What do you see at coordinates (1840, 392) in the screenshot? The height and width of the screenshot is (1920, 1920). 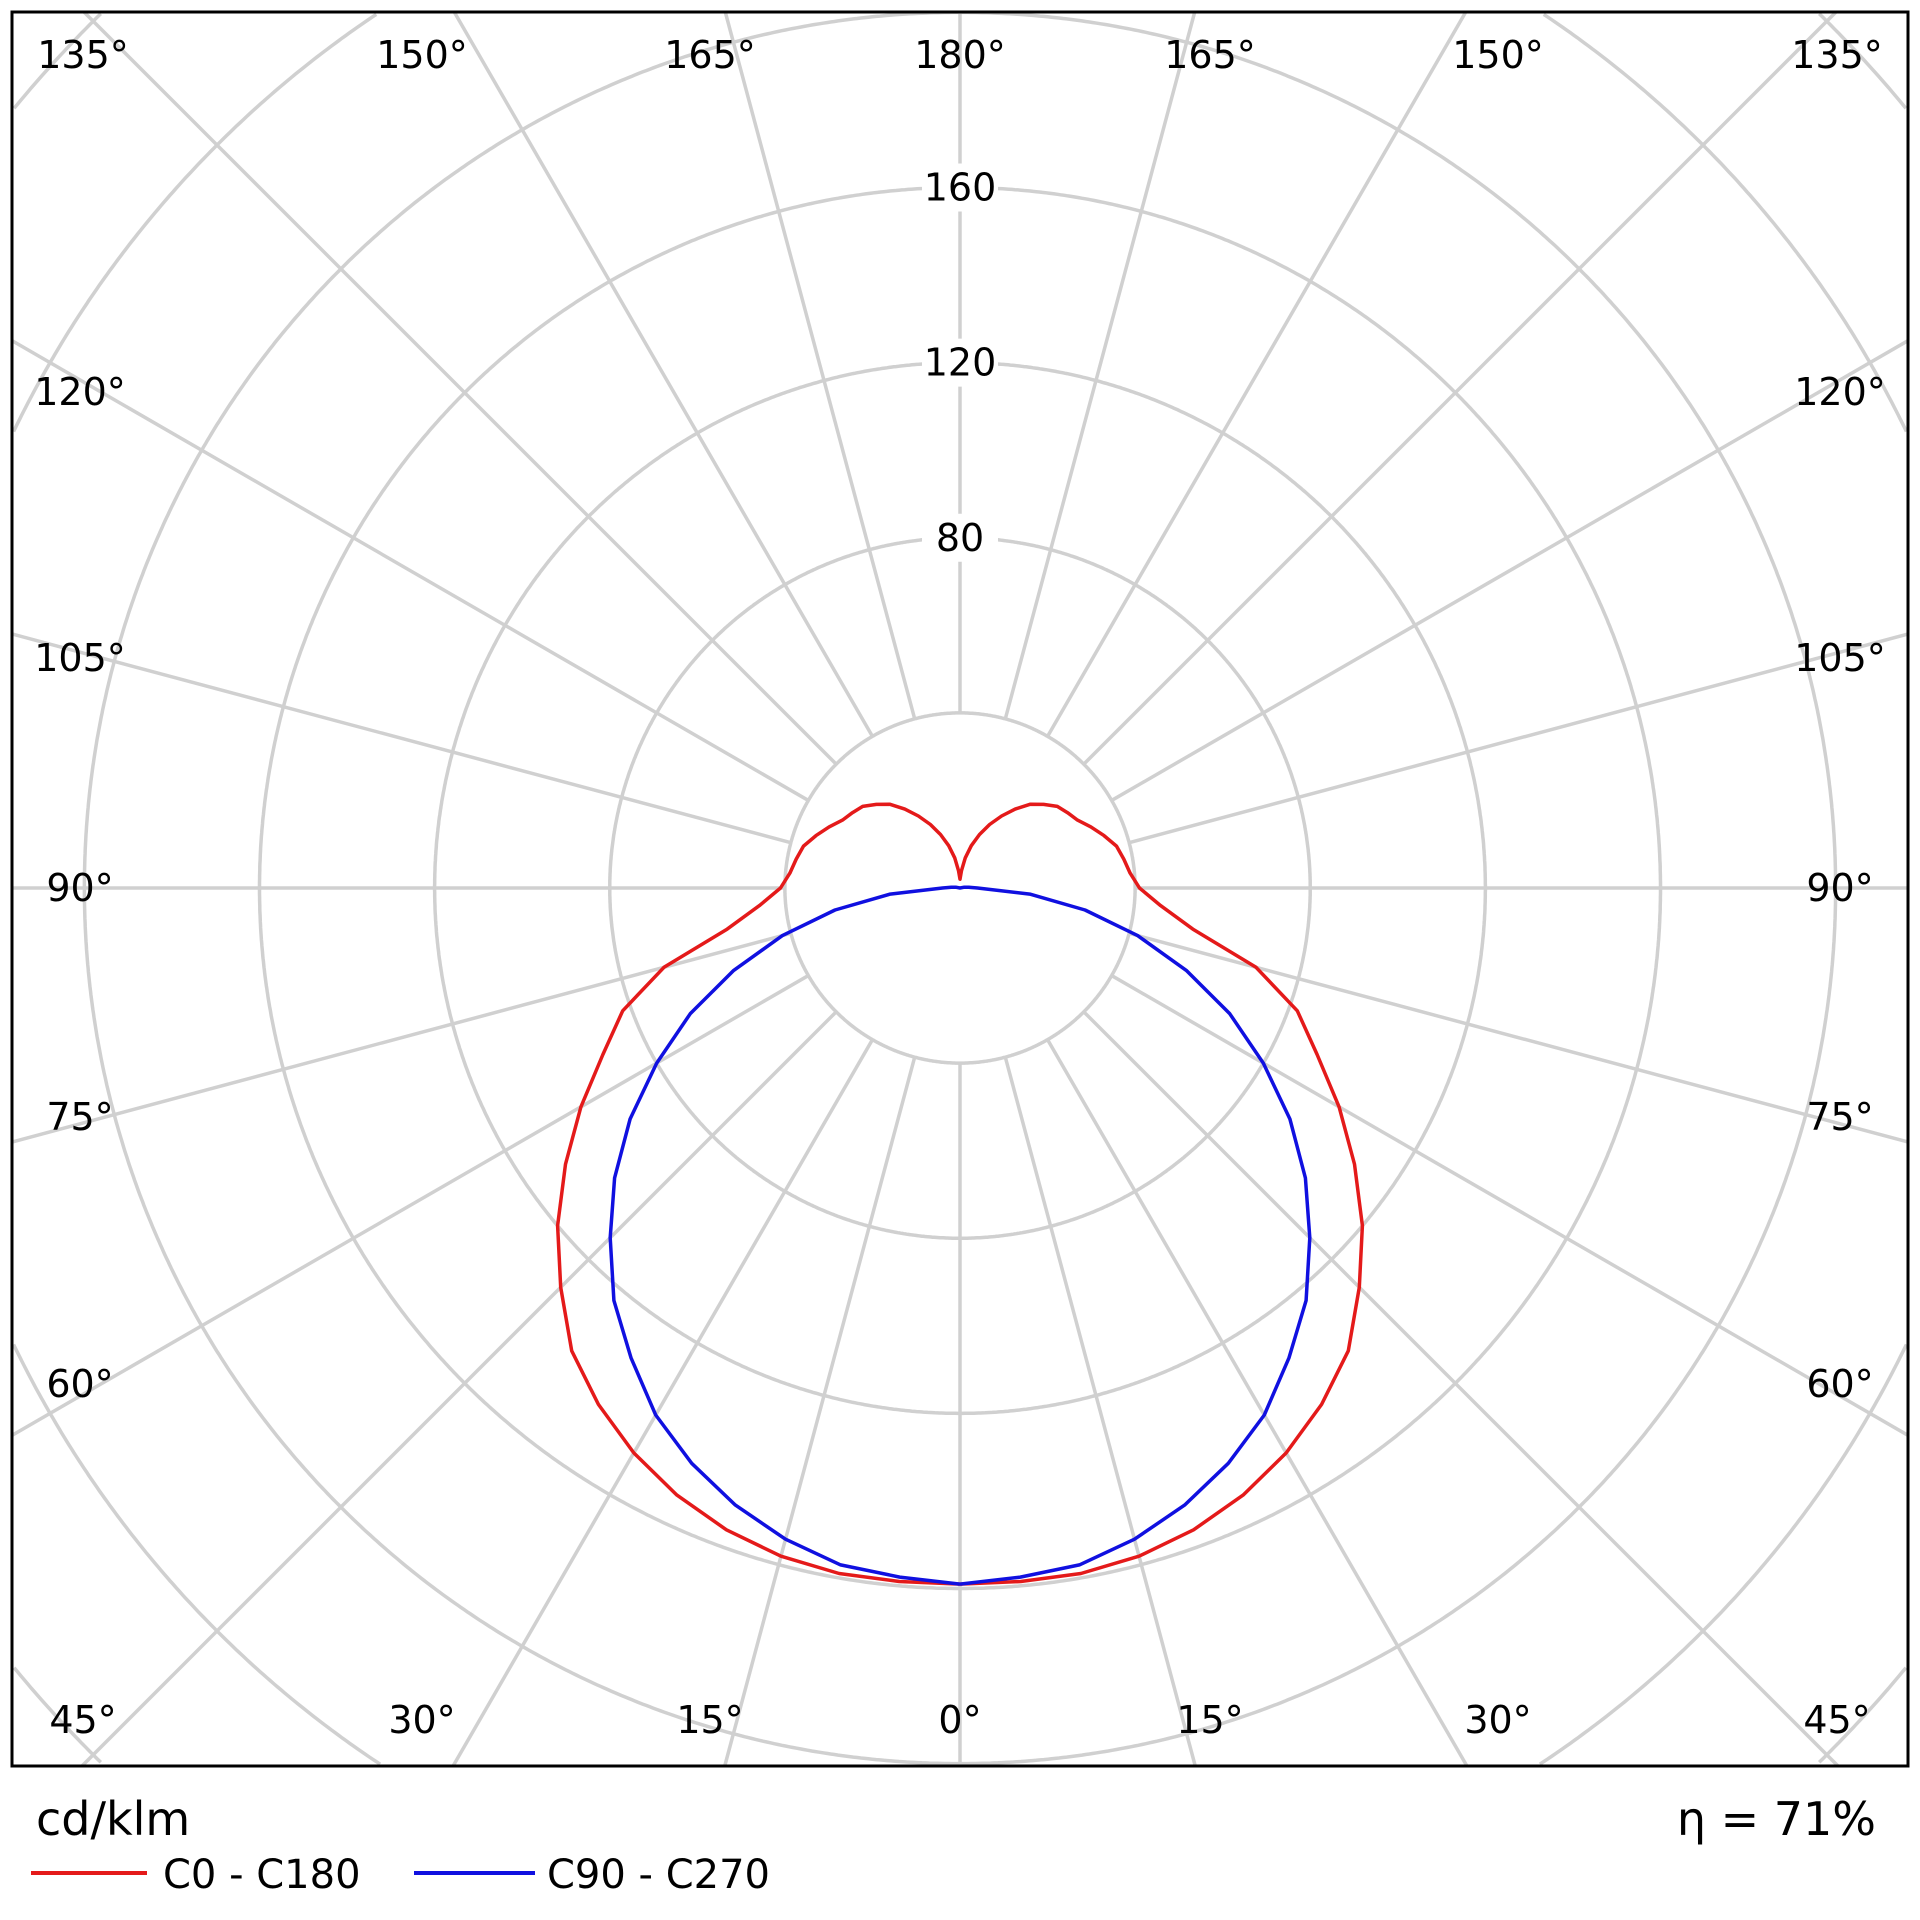 I see `angle-label-right: 120°` at bounding box center [1840, 392].